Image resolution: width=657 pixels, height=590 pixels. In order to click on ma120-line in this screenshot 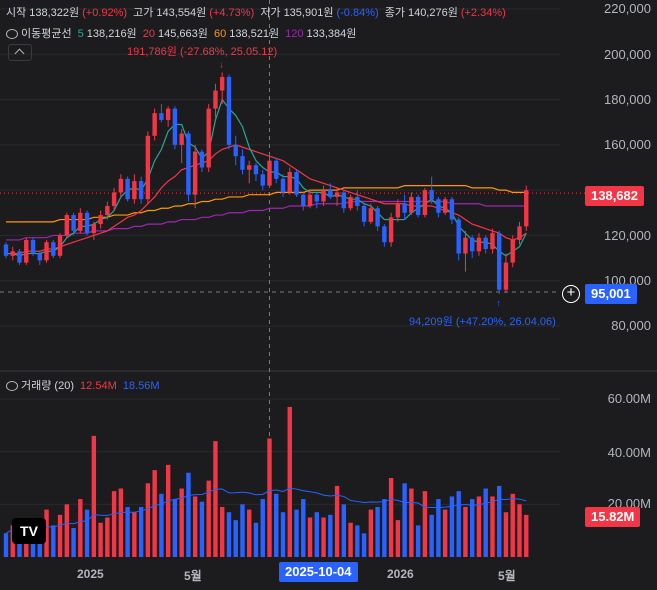, I will do `click(266, 220)`.